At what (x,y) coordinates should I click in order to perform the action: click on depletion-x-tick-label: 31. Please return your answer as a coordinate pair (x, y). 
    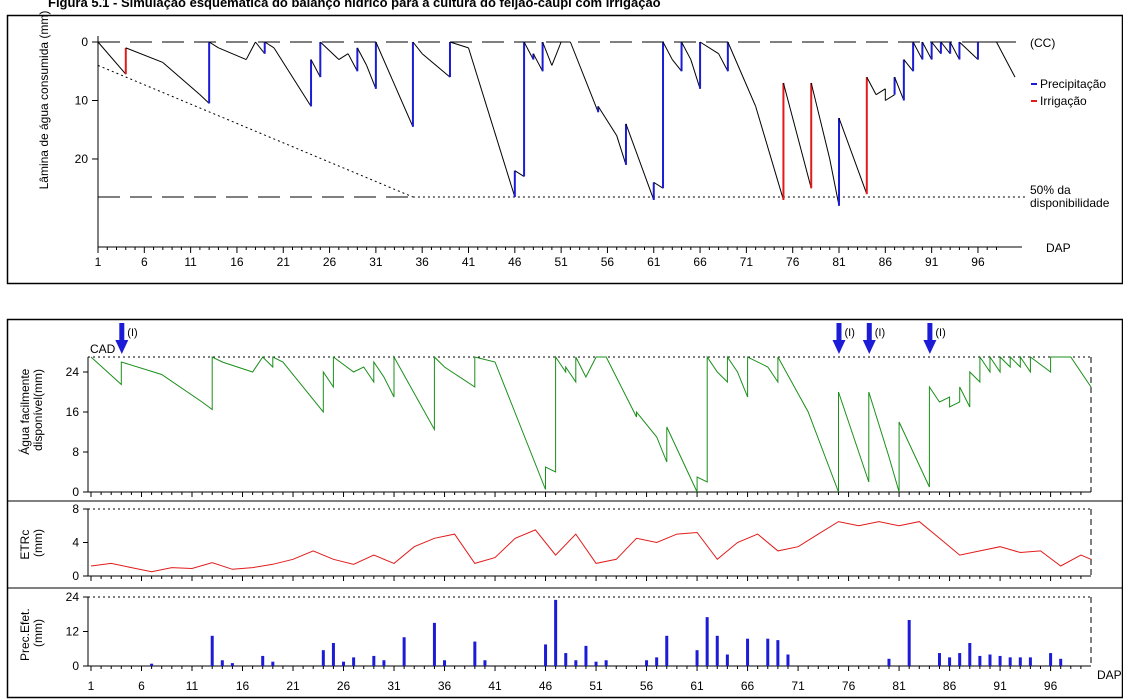
    Looking at the image, I should click on (376, 262).